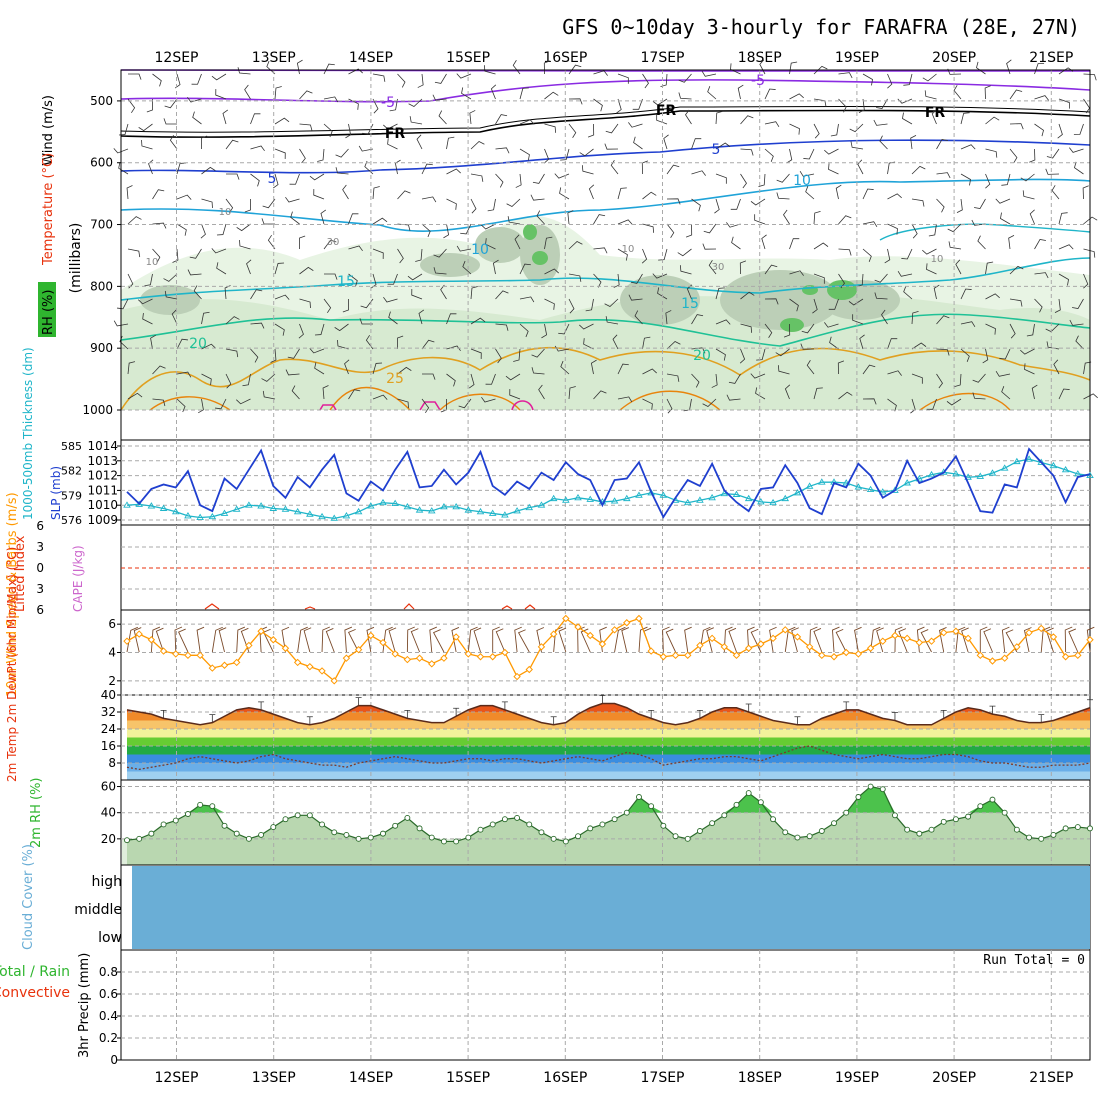 The height and width of the screenshot is (1100, 1100). I want to click on contour-label: FR, so click(935, 113).